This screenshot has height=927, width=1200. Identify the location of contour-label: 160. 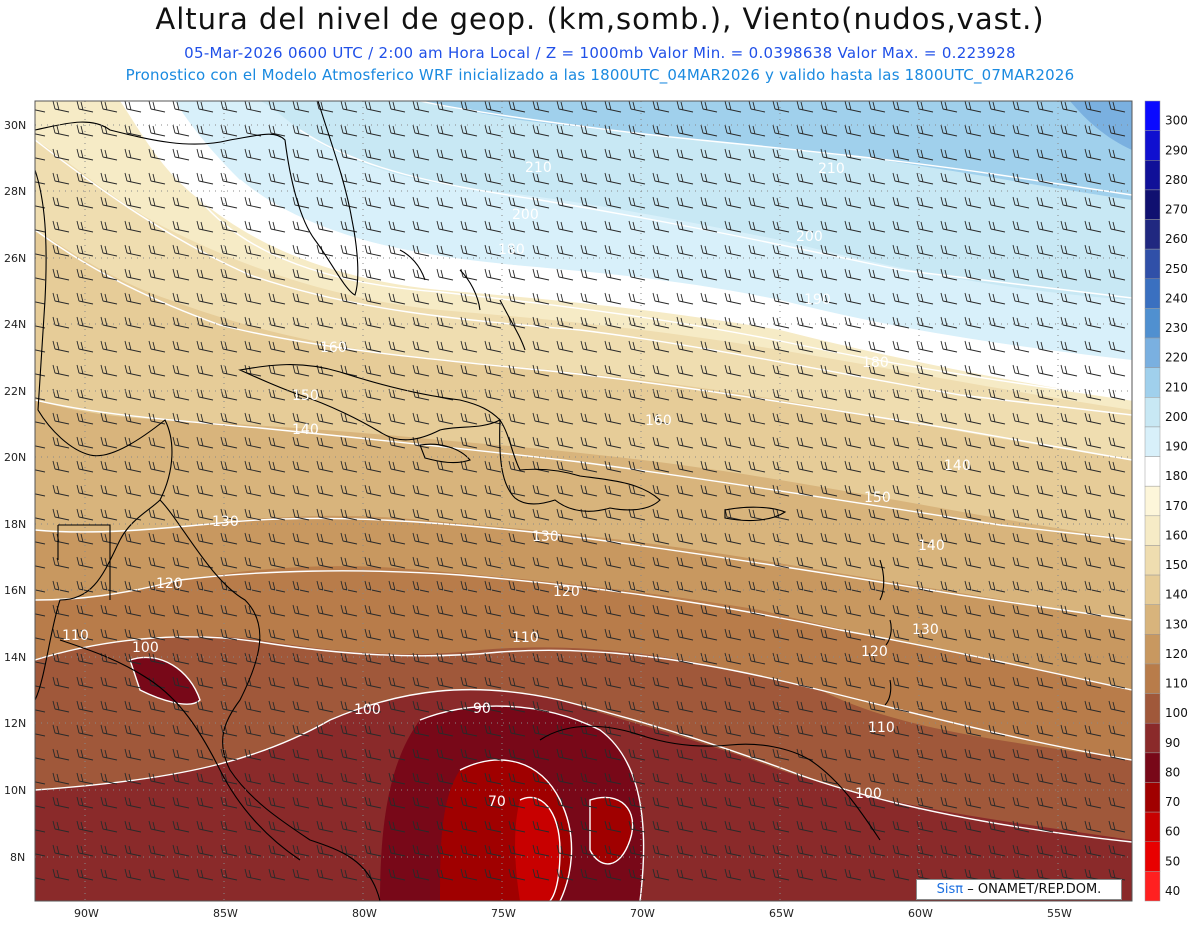
(333, 348).